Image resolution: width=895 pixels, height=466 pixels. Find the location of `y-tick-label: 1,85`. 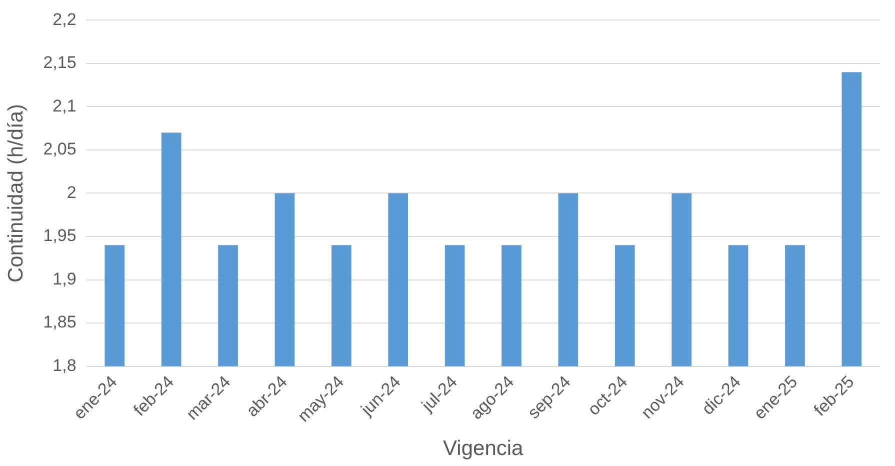

y-tick-label: 1,85 is located at coordinates (59, 322).